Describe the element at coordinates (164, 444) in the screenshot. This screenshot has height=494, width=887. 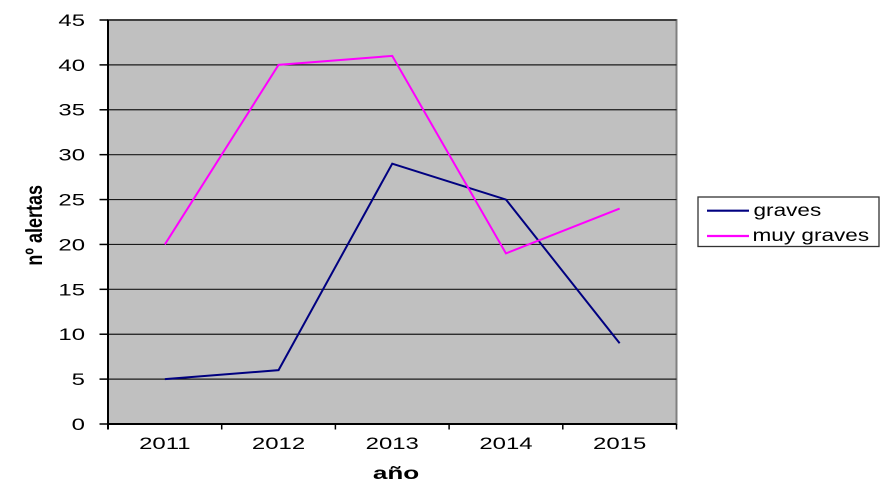
I see `svg-text: 2011` at that location.